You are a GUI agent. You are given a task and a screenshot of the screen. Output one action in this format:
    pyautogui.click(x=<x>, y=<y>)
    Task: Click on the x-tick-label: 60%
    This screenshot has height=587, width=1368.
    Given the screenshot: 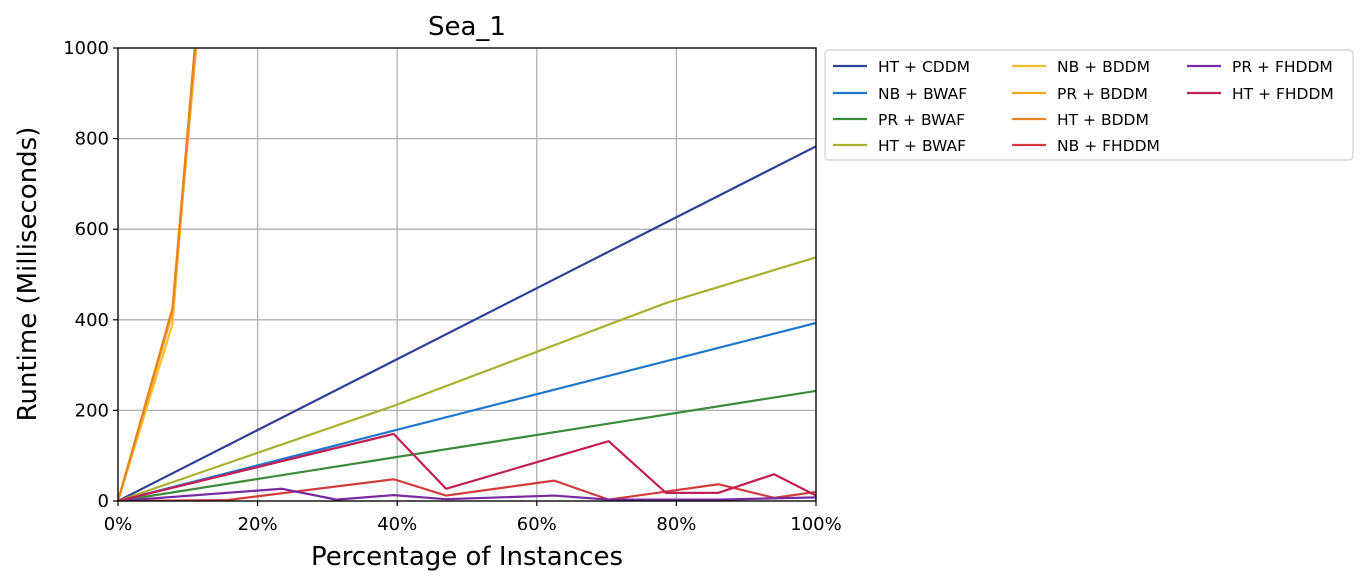 What is the action you would take?
    pyautogui.click(x=537, y=524)
    